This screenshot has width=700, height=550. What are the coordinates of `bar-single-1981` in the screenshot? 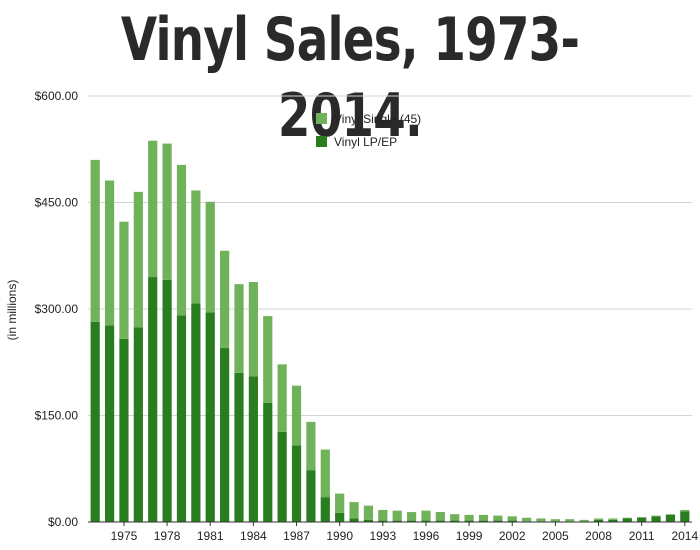 It's located at (210, 257).